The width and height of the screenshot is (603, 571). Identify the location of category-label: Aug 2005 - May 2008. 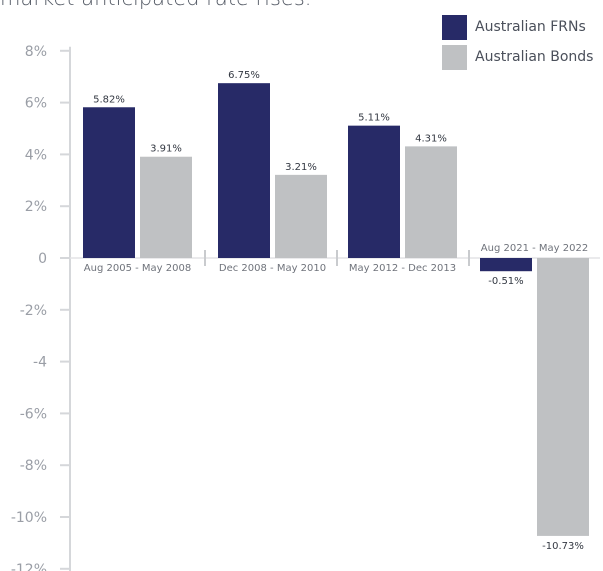
(137, 268).